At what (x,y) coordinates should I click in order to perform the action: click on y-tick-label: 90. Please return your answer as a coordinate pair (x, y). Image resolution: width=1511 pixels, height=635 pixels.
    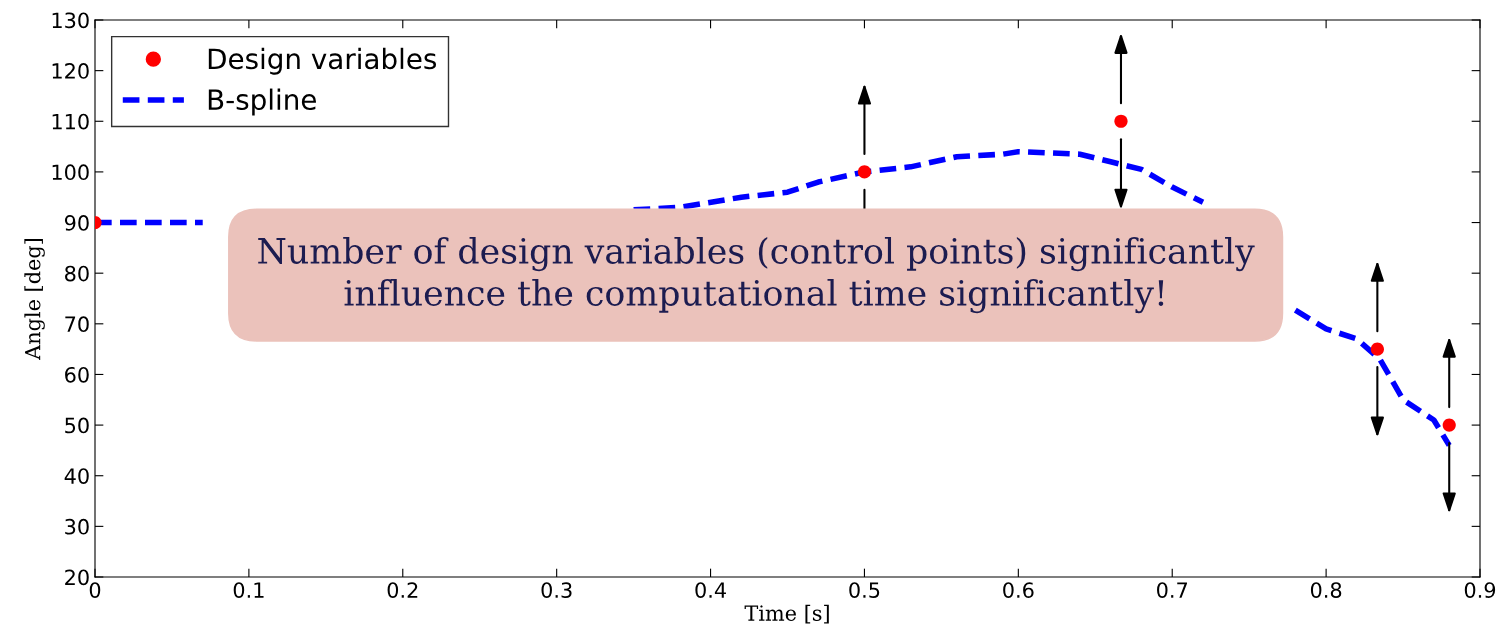
    Looking at the image, I should click on (76, 223).